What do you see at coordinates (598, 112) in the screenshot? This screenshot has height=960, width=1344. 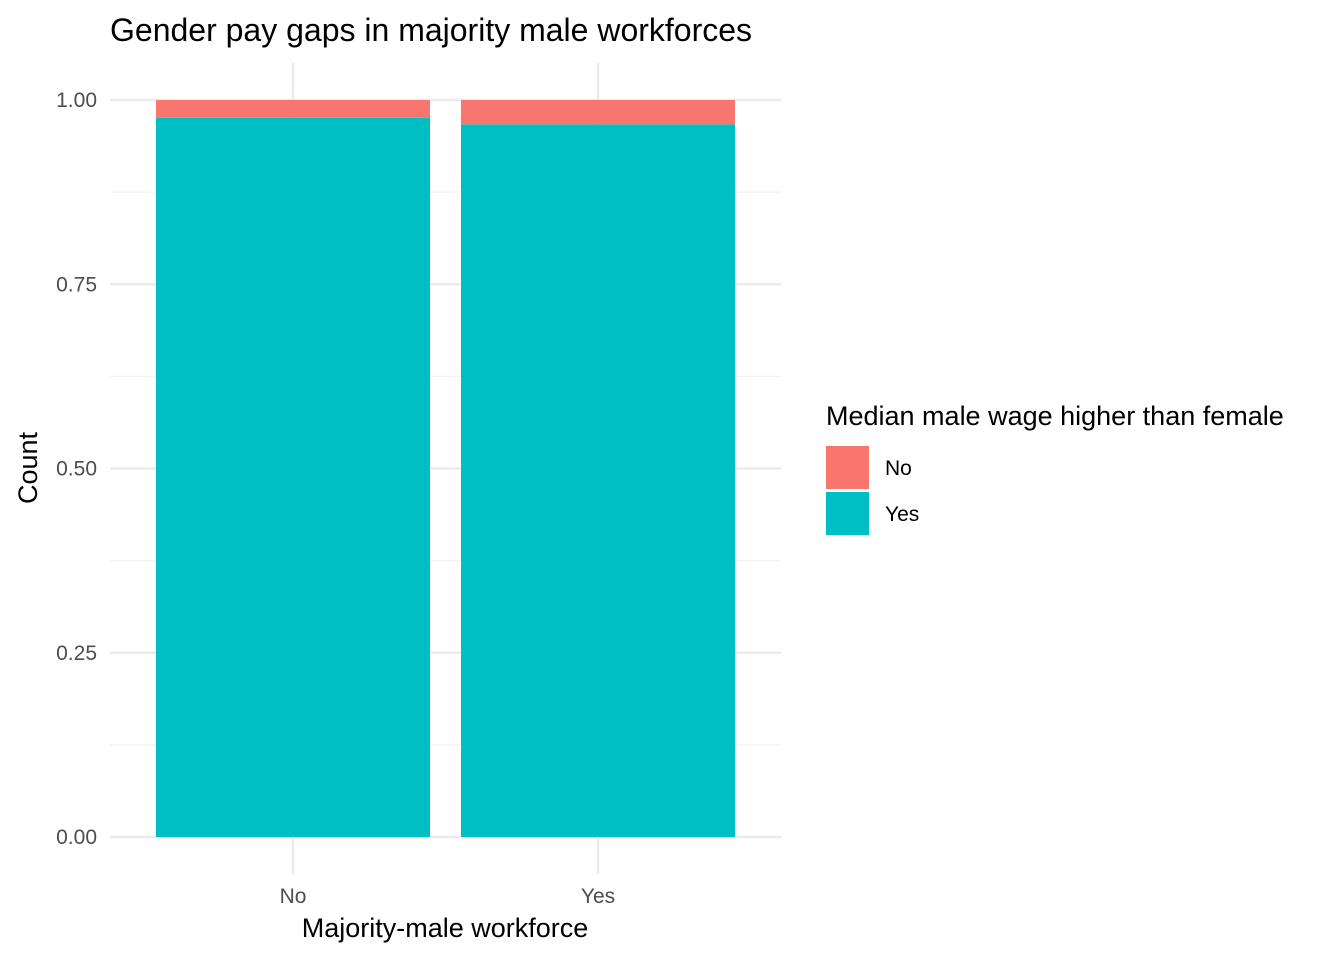 I see `bar-yes-no` at bounding box center [598, 112].